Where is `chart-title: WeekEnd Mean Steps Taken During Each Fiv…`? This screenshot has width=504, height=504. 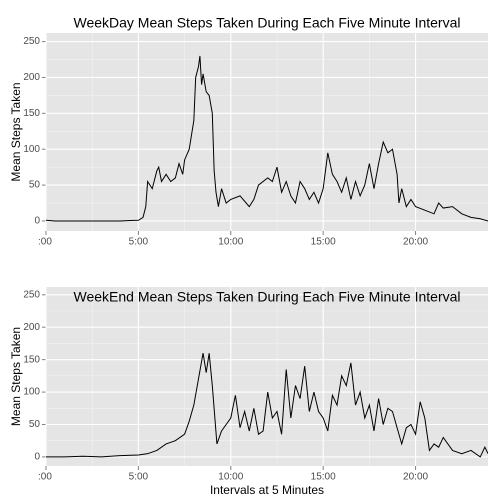
chart-title: WeekEnd Mean Steps Taken During Each Fiv… is located at coordinates (266, 297).